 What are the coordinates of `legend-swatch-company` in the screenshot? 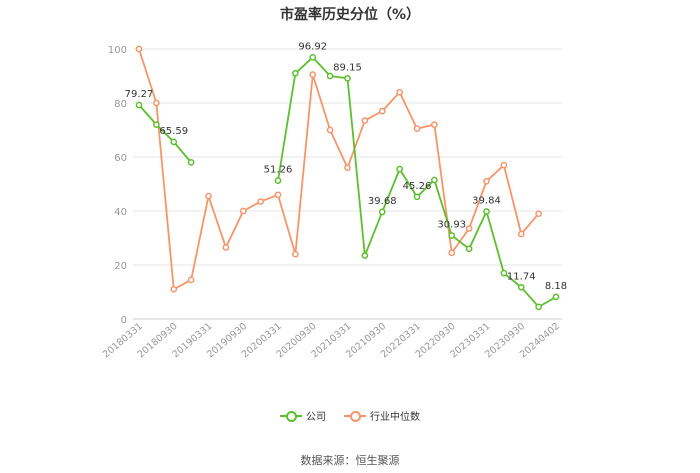 It's located at (291, 416).